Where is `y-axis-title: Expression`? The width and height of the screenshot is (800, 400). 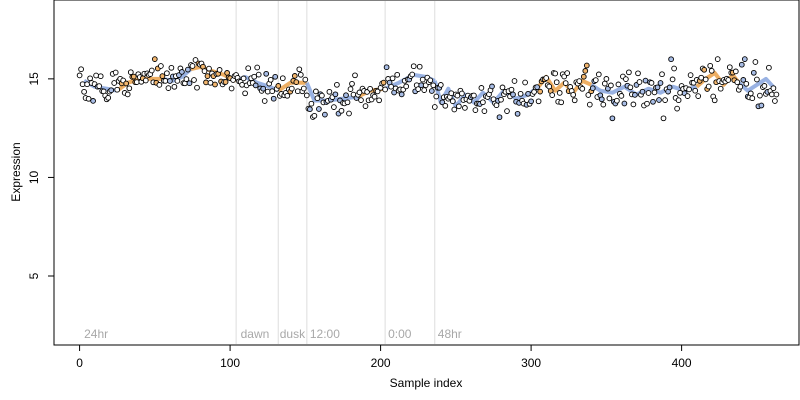 y-axis-title: Expression is located at coordinates (16, 171).